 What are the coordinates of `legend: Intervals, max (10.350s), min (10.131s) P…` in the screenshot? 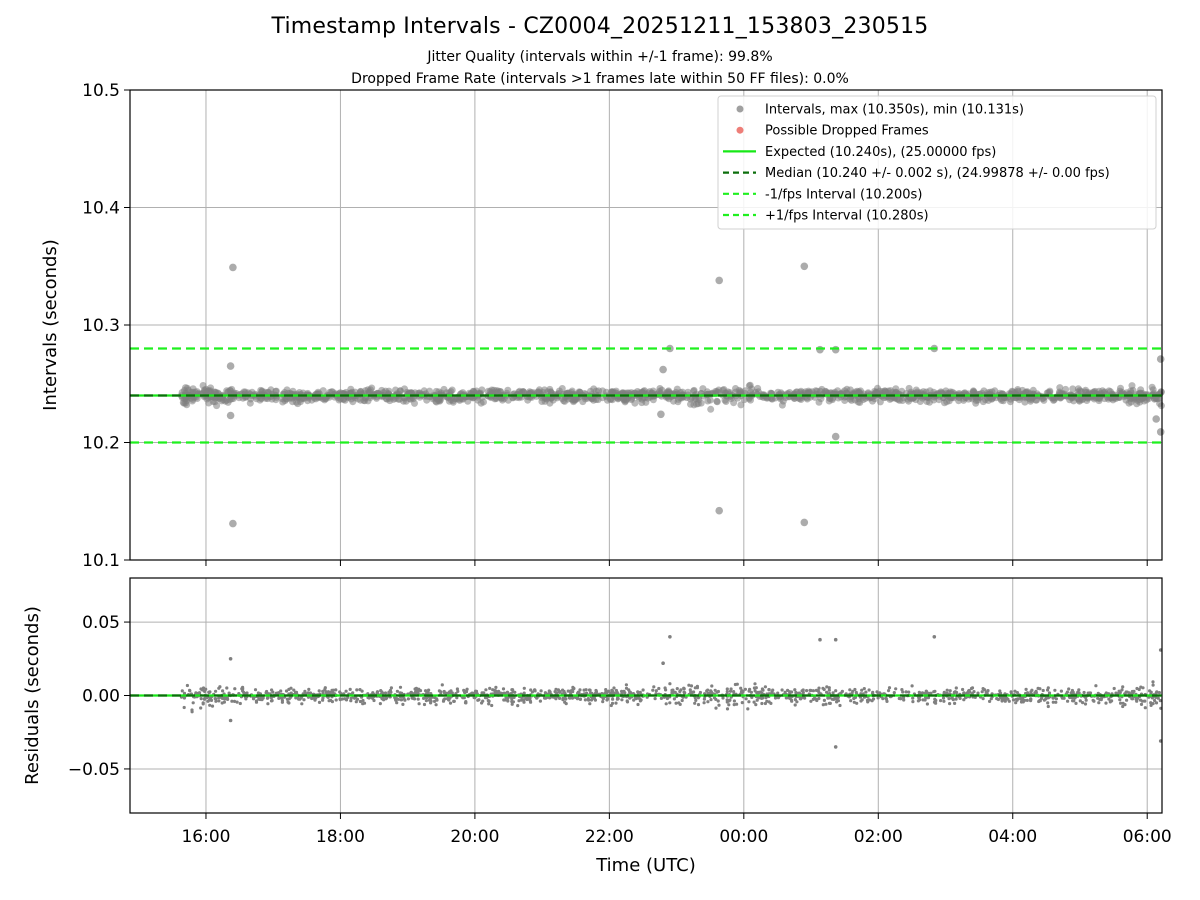 It's located at (937, 162).